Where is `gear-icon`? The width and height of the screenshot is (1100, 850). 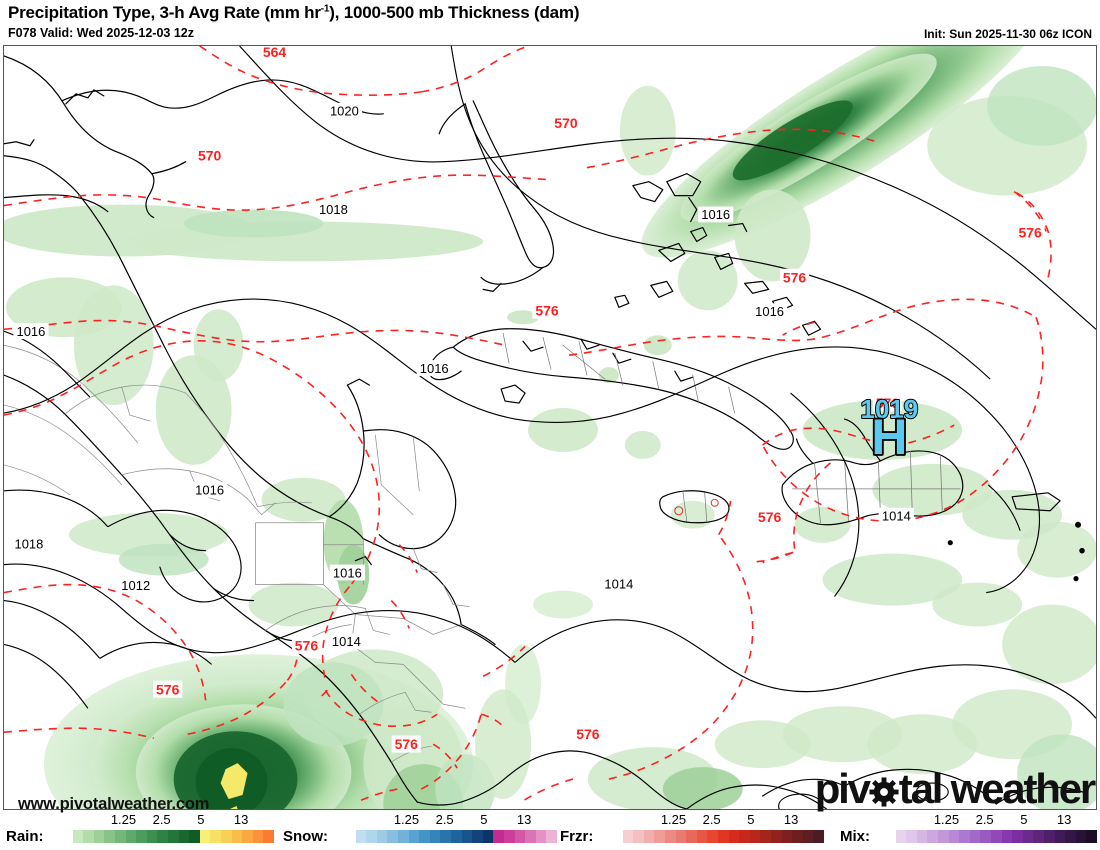
gear-icon is located at coordinates (884, 789).